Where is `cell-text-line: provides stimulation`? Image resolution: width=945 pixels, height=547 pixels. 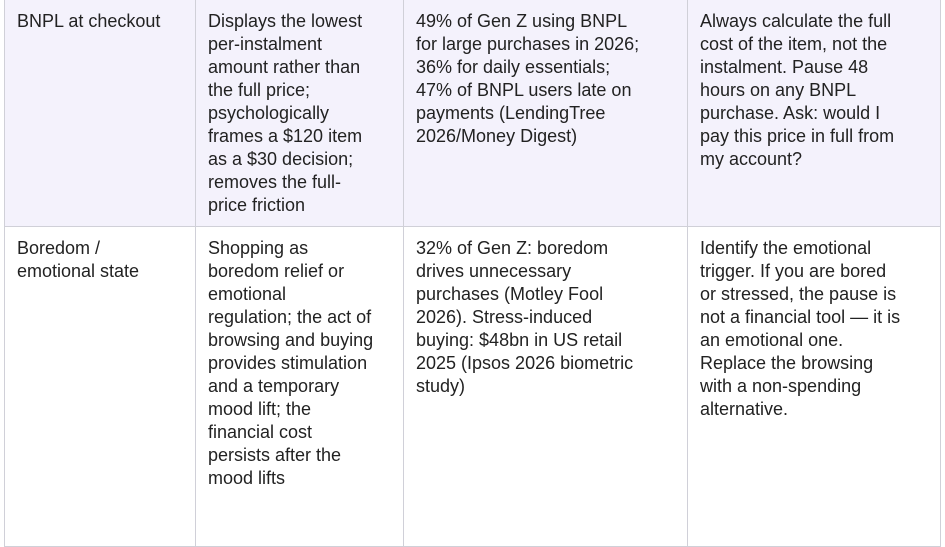 cell-text-line: provides stimulation is located at coordinates (288, 363).